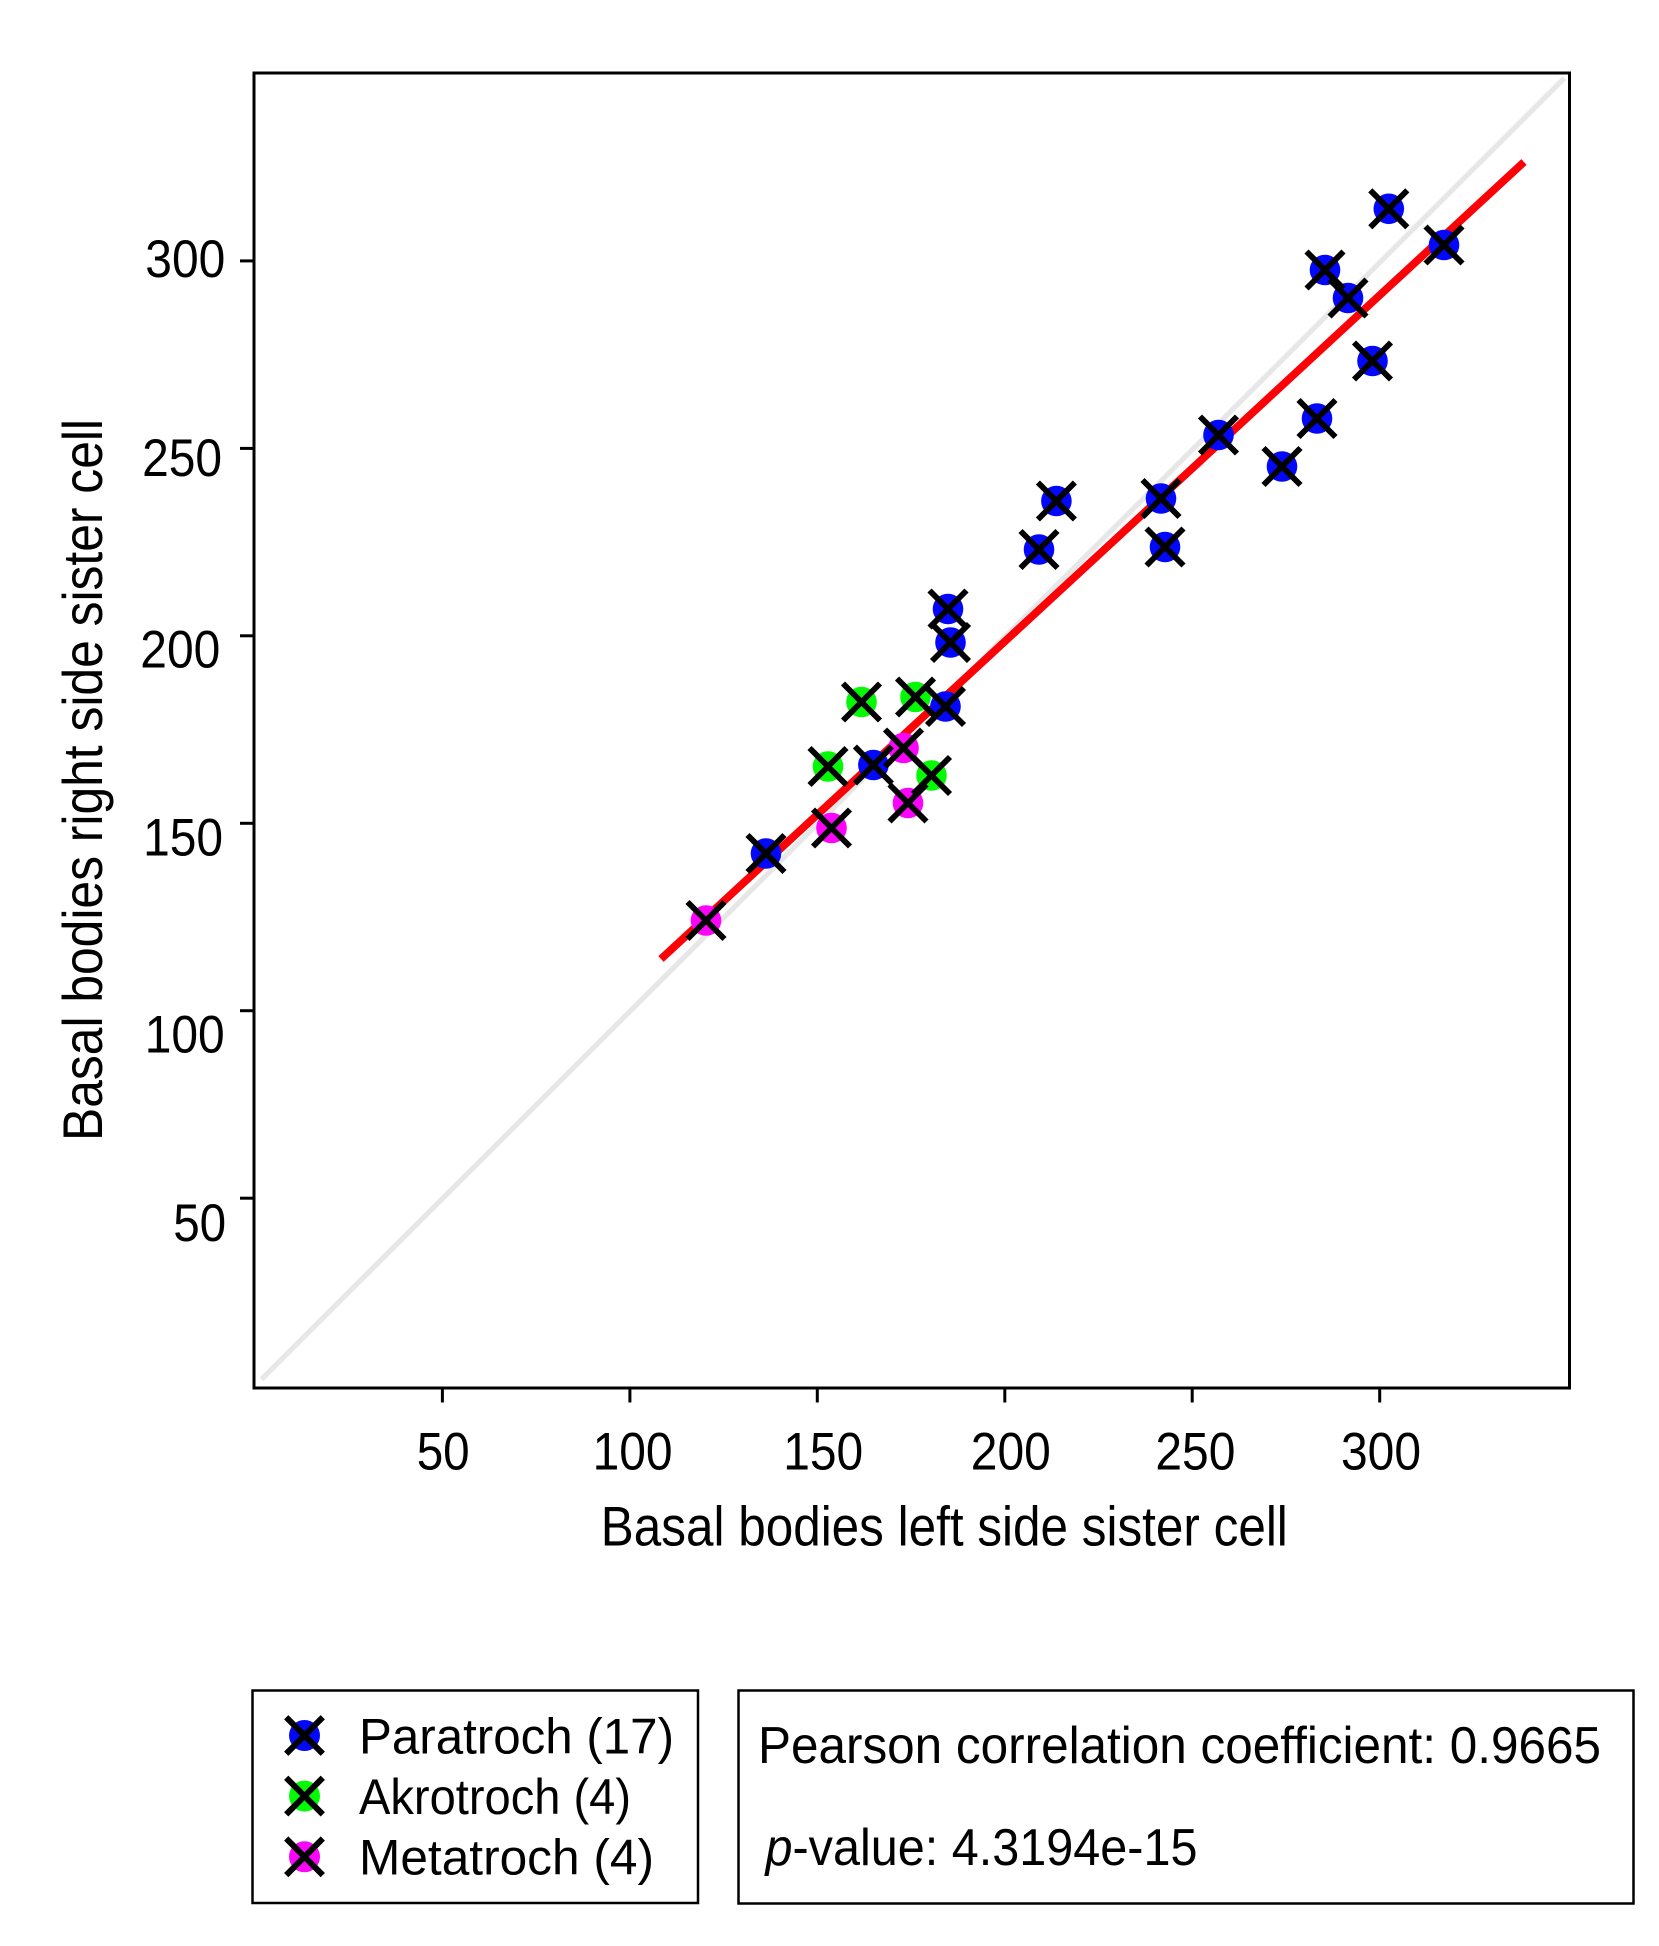 The image size is (1659, 1946). I want to click on svg-text: -value: 4.3194e-15, so click(995, 1848).